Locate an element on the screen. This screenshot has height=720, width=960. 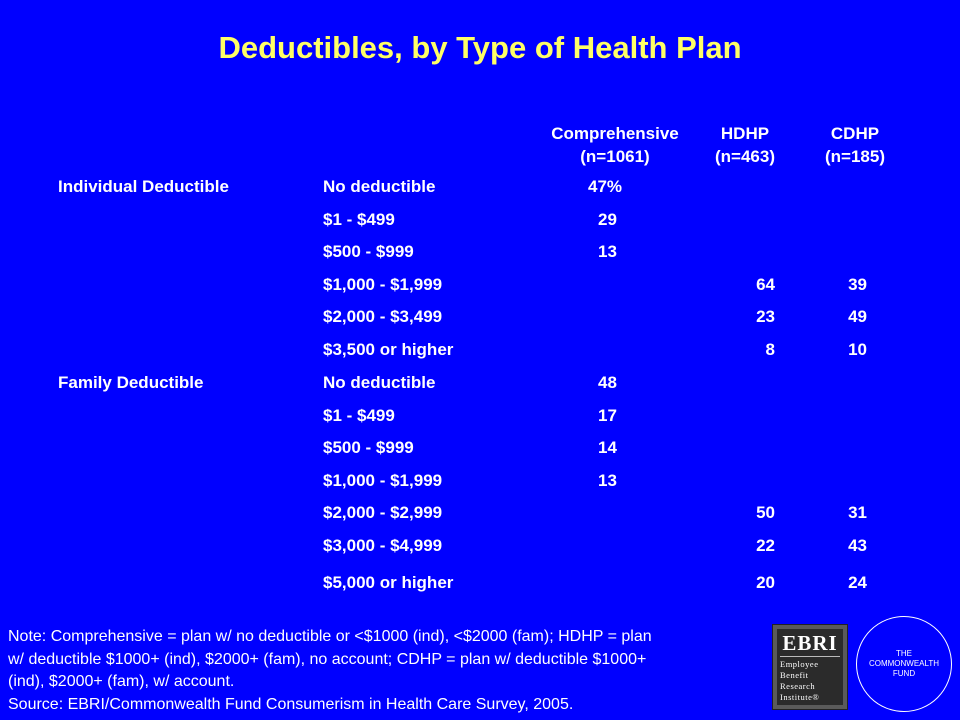
registered-mark: ® is located at coordinates (816, 697).